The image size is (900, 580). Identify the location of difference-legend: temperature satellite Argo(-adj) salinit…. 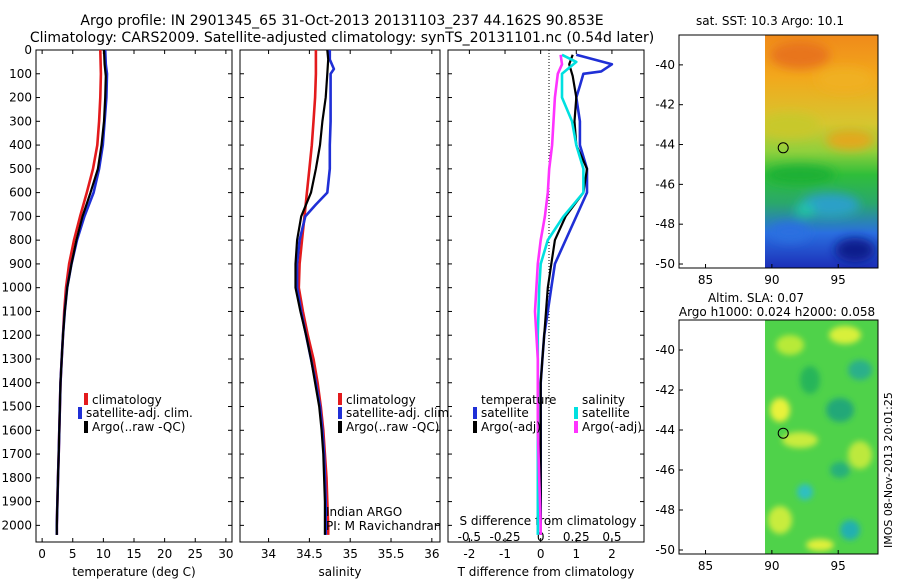
(557, 413).